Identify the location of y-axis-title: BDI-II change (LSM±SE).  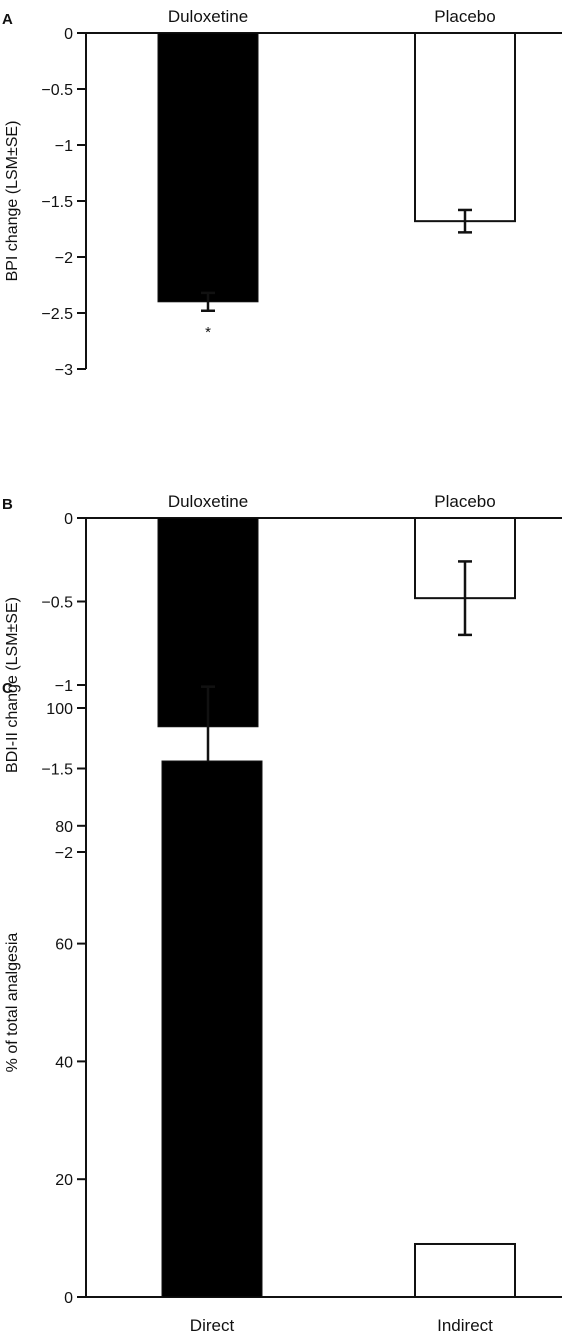
(12, 685).